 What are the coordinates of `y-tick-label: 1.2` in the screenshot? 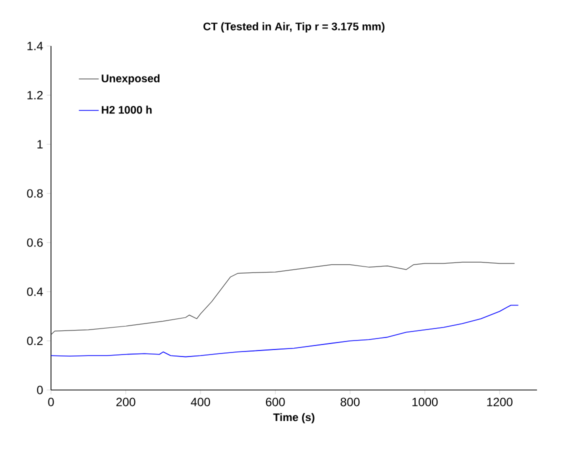 It's located at (35, 95).